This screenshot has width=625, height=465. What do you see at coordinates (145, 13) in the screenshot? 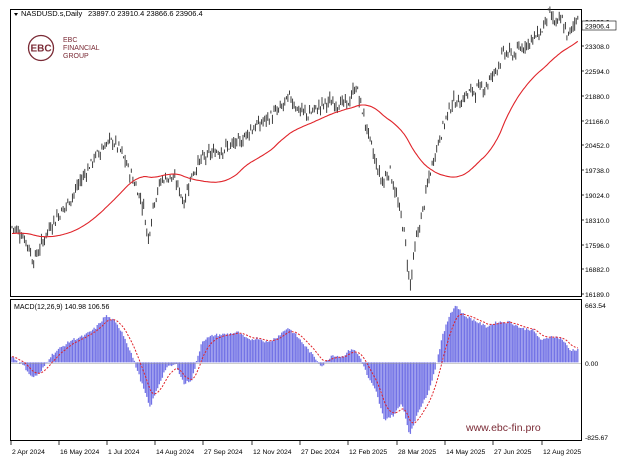
I see `ohlc-values: 23897.0 23910.4 23866.6 23906.4` at bounding box center [145, 13].